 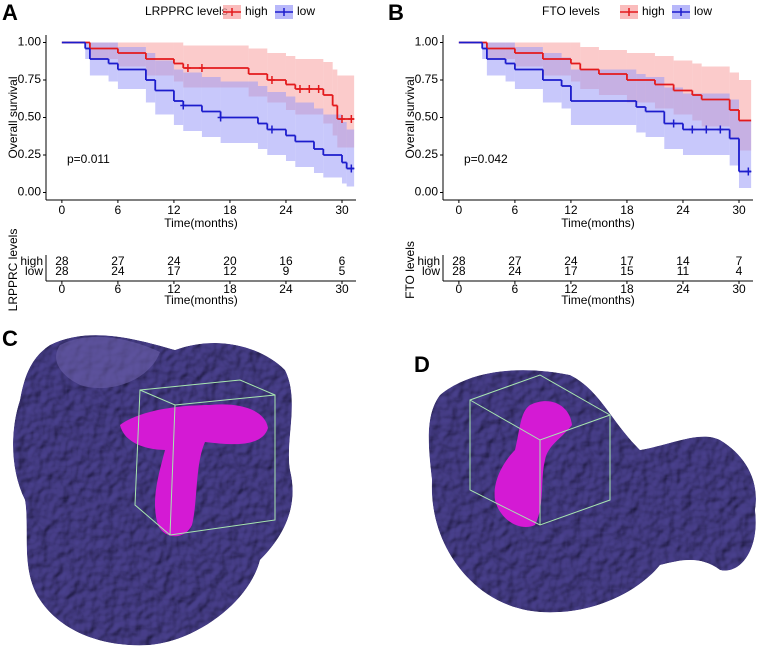 I want to click on protein-shade, so click(x=108, y=362).